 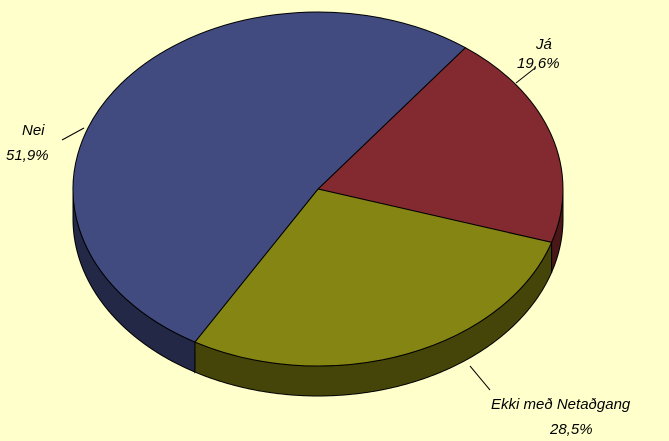 What do you see at coordinates (27, 155) in the screenshot?
I see `slice-value-nei: 51,9%` at bounding box center [27, 155].